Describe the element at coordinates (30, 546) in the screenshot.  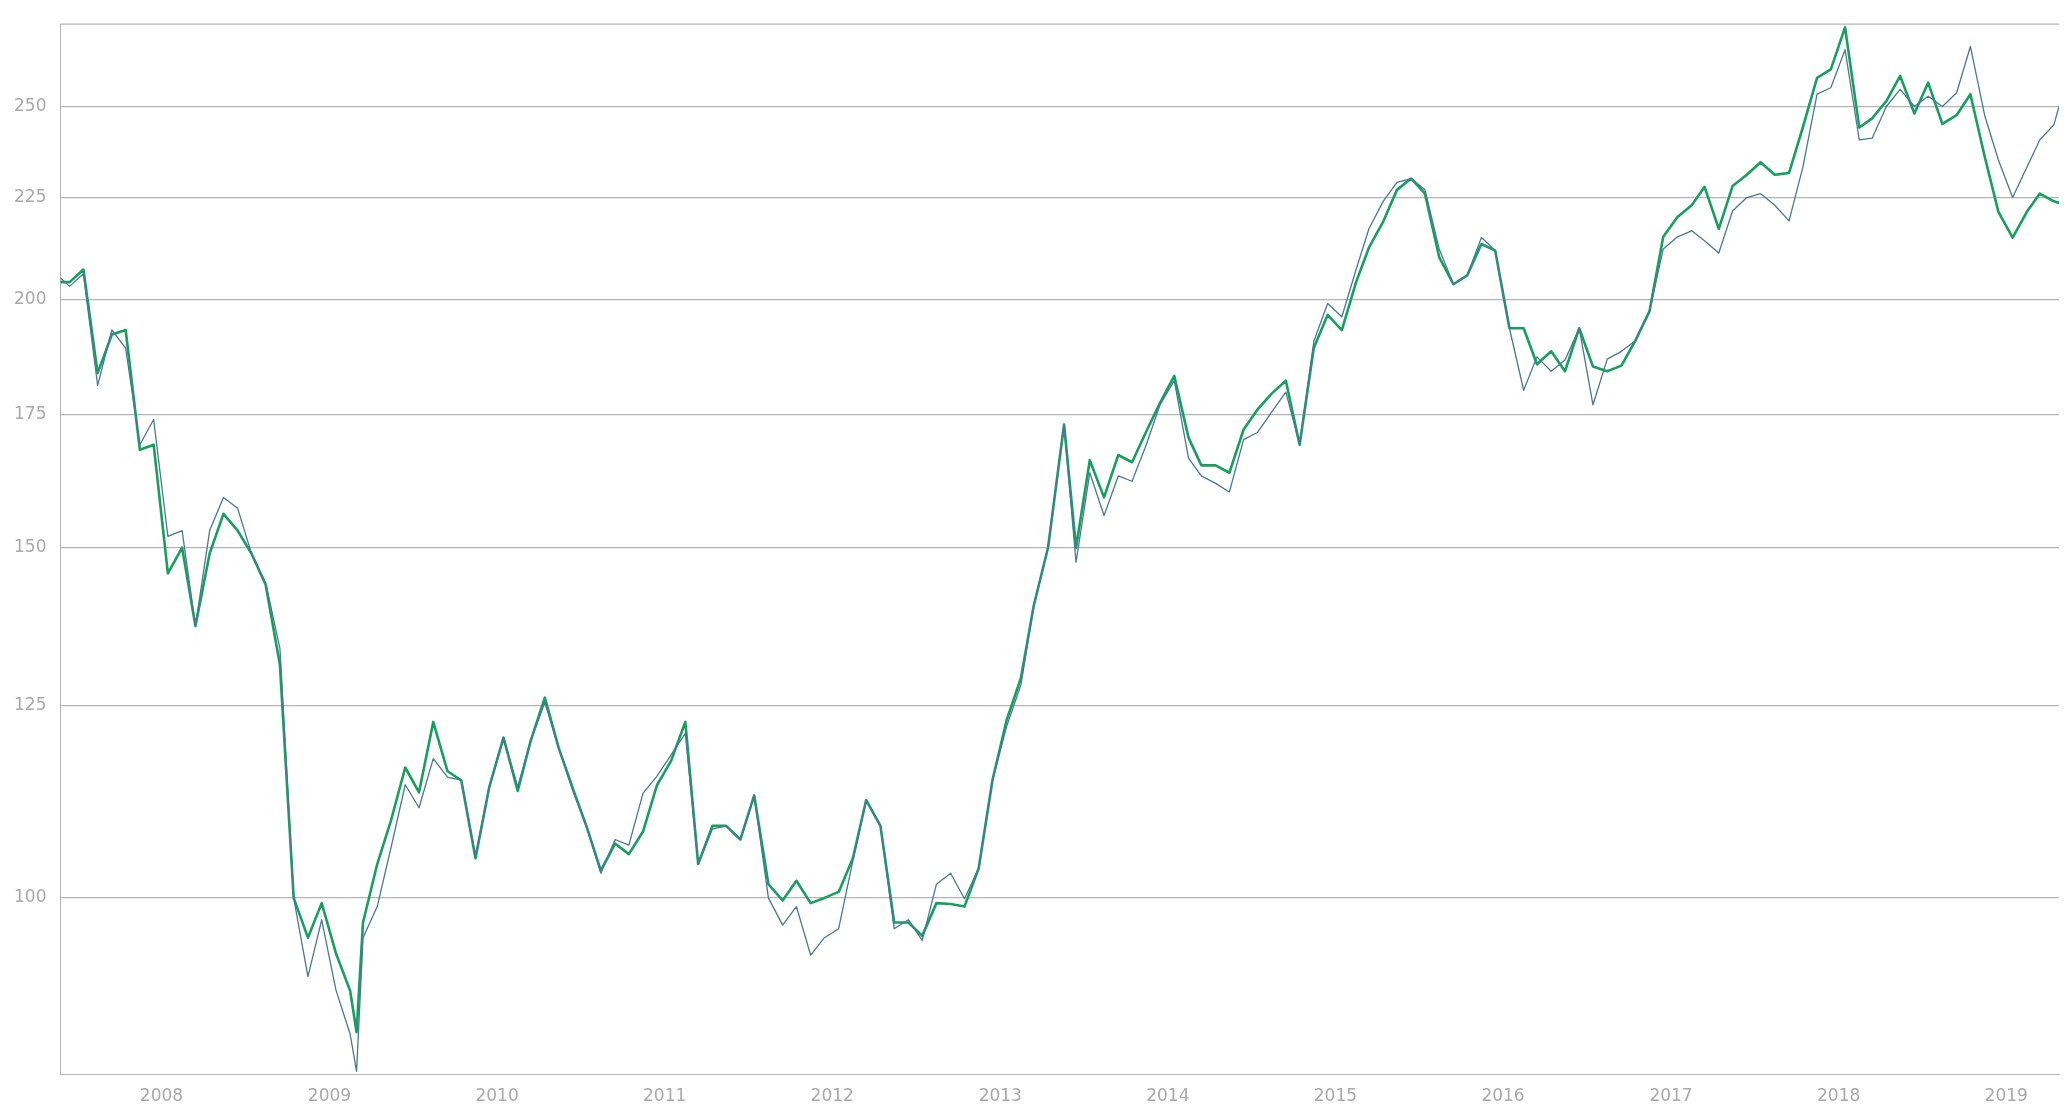
I see `y-tick-label: 150` at that location.